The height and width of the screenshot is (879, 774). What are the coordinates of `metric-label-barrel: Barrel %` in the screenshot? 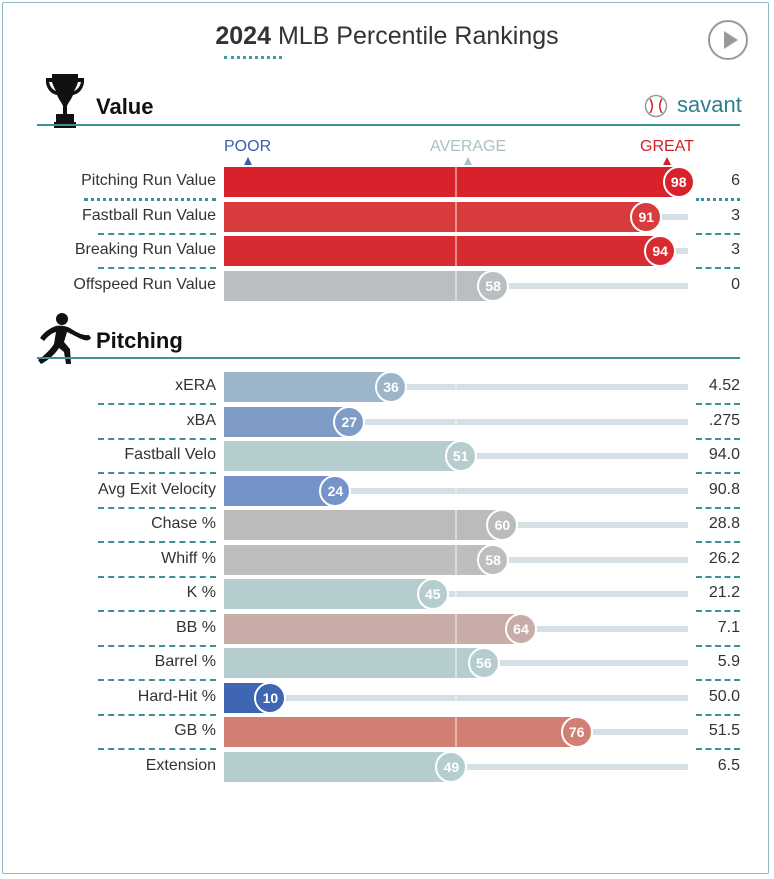 It's located at (185, 661).